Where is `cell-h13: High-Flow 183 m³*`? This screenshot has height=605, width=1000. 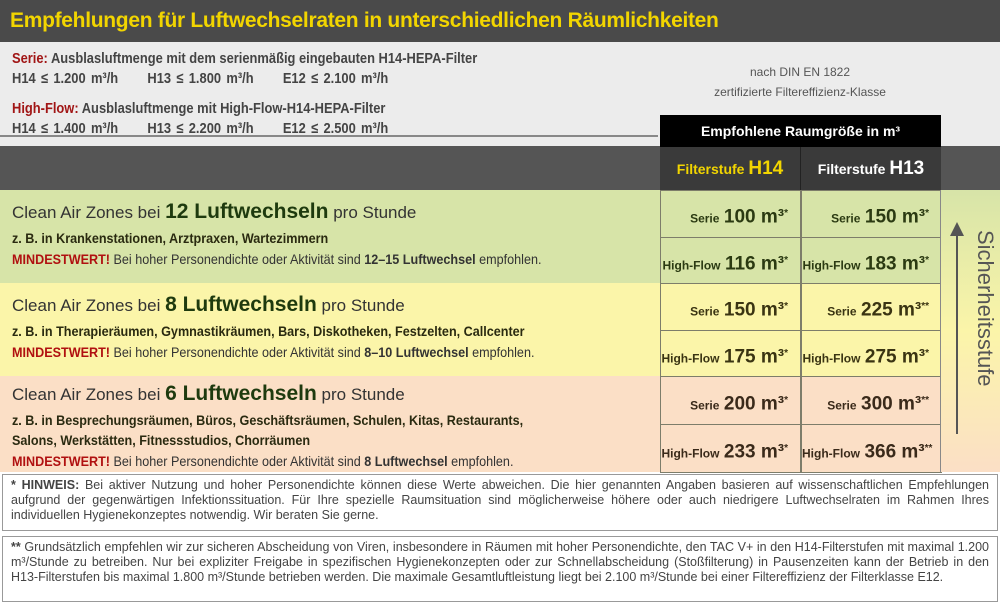
cell-h13: High-Flow 183 m³* is located at coordinates (871, 260).